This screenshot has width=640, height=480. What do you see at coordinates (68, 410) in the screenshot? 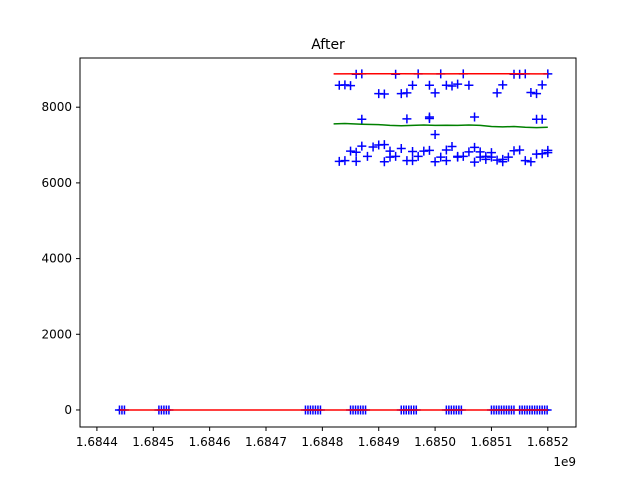
I see `y-tick-label: 0` at bounding box center [68, 410].